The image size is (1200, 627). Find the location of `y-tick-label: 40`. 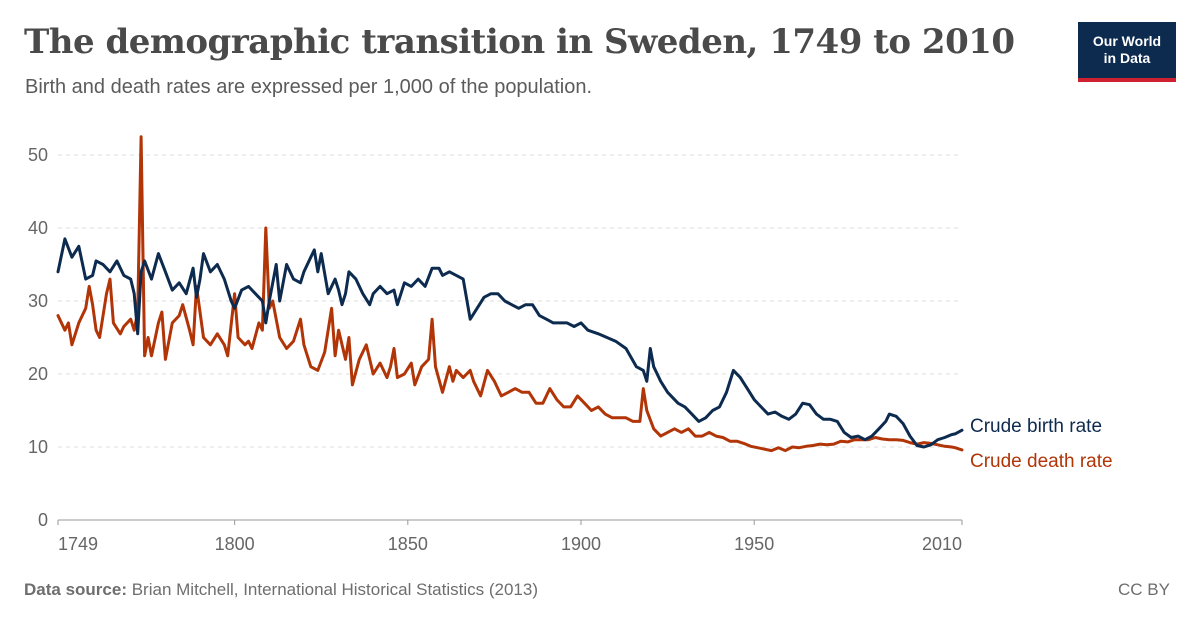

y-tick-label: 40 is located at coordinates (38, 228).